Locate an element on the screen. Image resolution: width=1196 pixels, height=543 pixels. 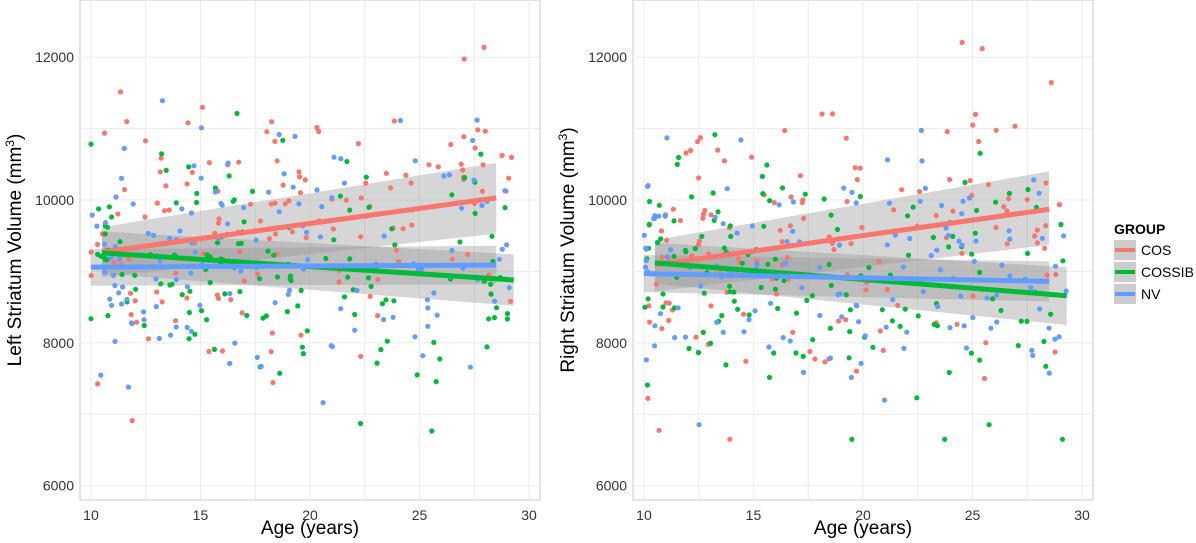
x-axis-title: Age (years) is located at coordinates (863, 528).